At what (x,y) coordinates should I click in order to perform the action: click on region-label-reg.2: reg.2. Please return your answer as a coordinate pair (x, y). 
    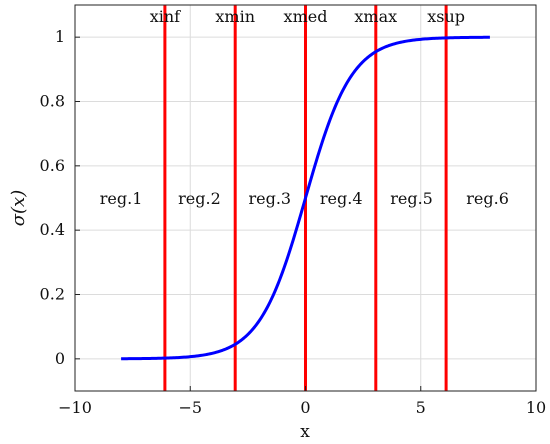
    Looking at the image, I should click on (199, 198).